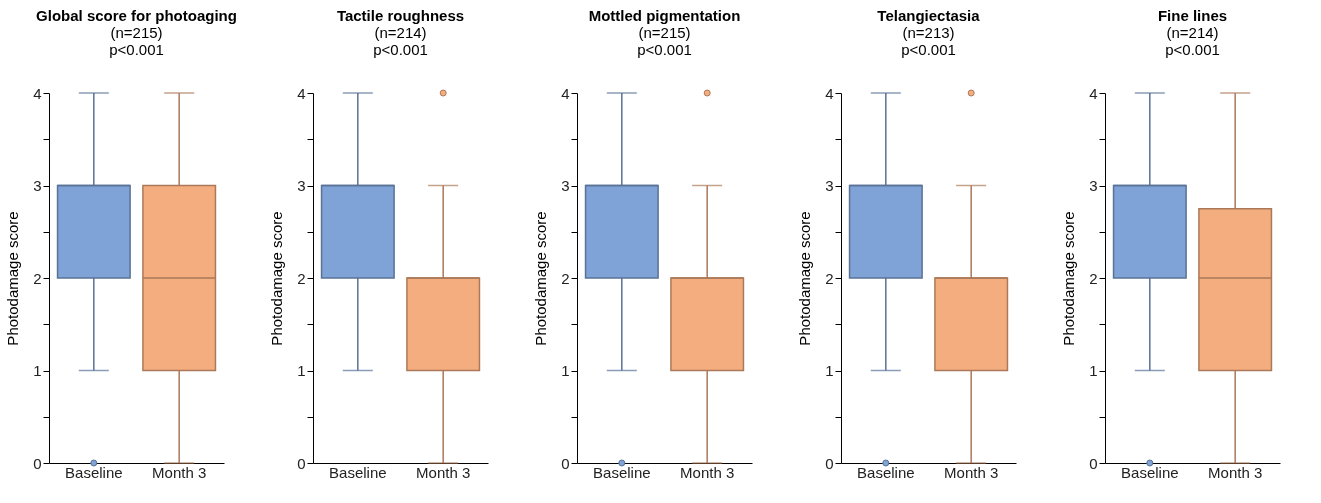  I want to click on chart-title: Fine lines, so click(1192, 15).